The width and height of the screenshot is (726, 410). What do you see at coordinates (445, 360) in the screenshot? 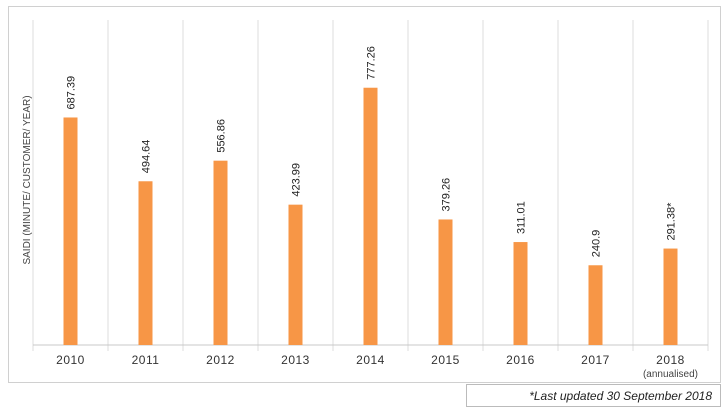
I see `x-tick-label: 2015` at bounding box center [445, 360].